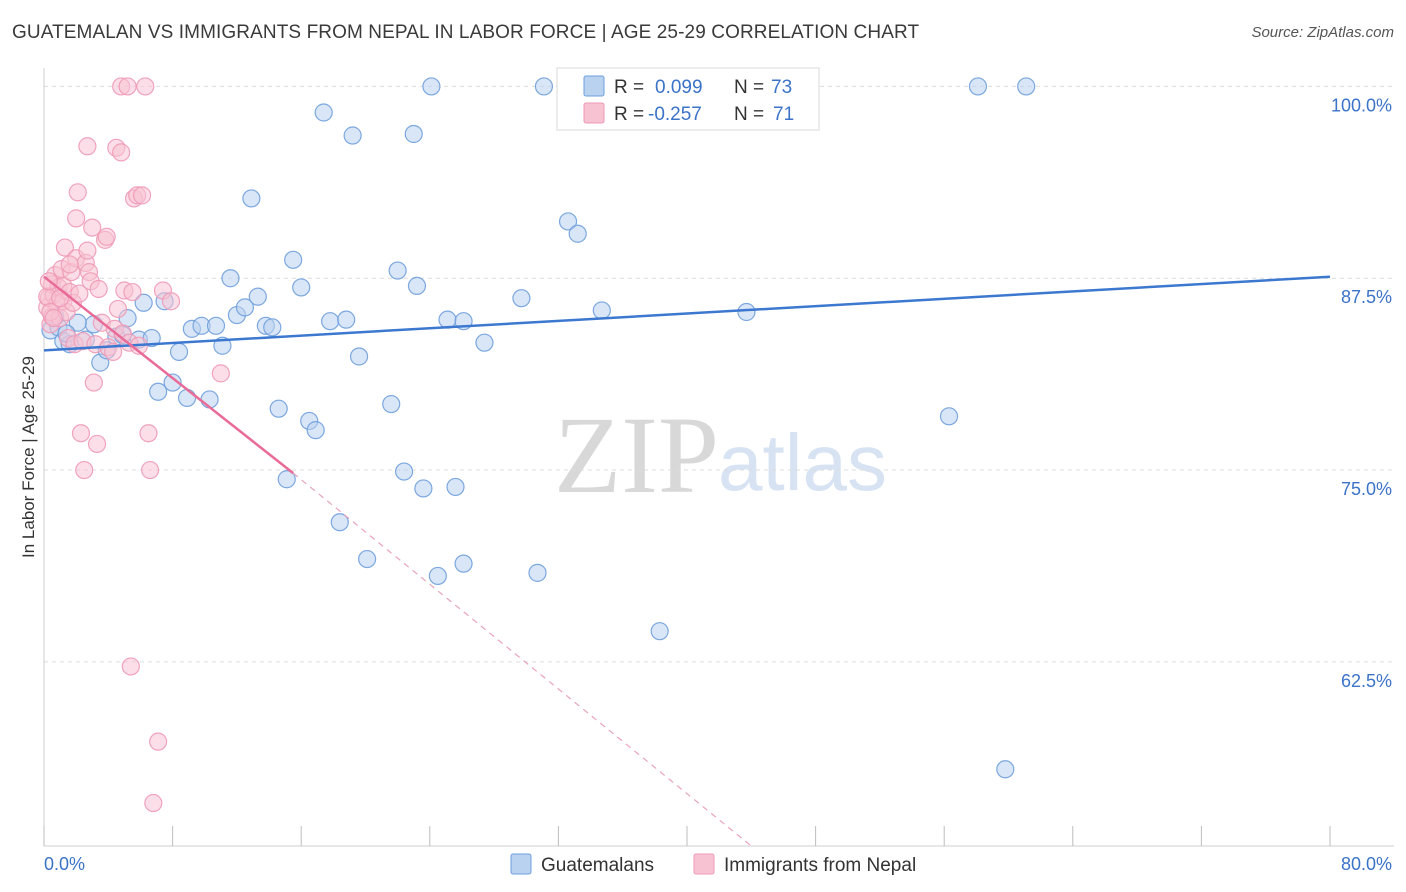  What do you see at coordinates (781, 87) in the screenshot?
I see `legend-n-value-blue: 73` at bounding box center [781, 87].